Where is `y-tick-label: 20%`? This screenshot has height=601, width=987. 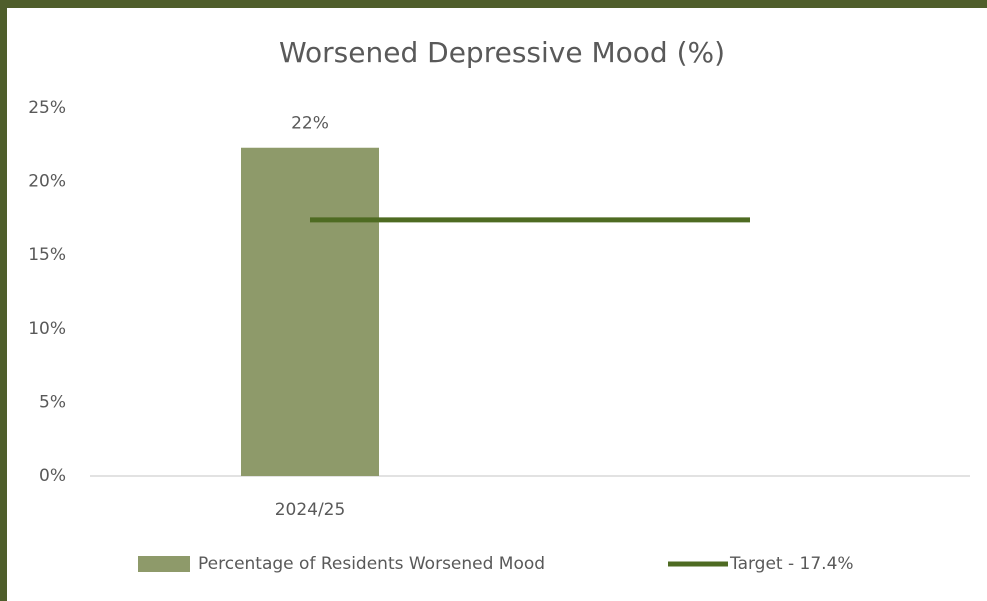
y-tick-label: 20% is located at coordinates (47, 182).